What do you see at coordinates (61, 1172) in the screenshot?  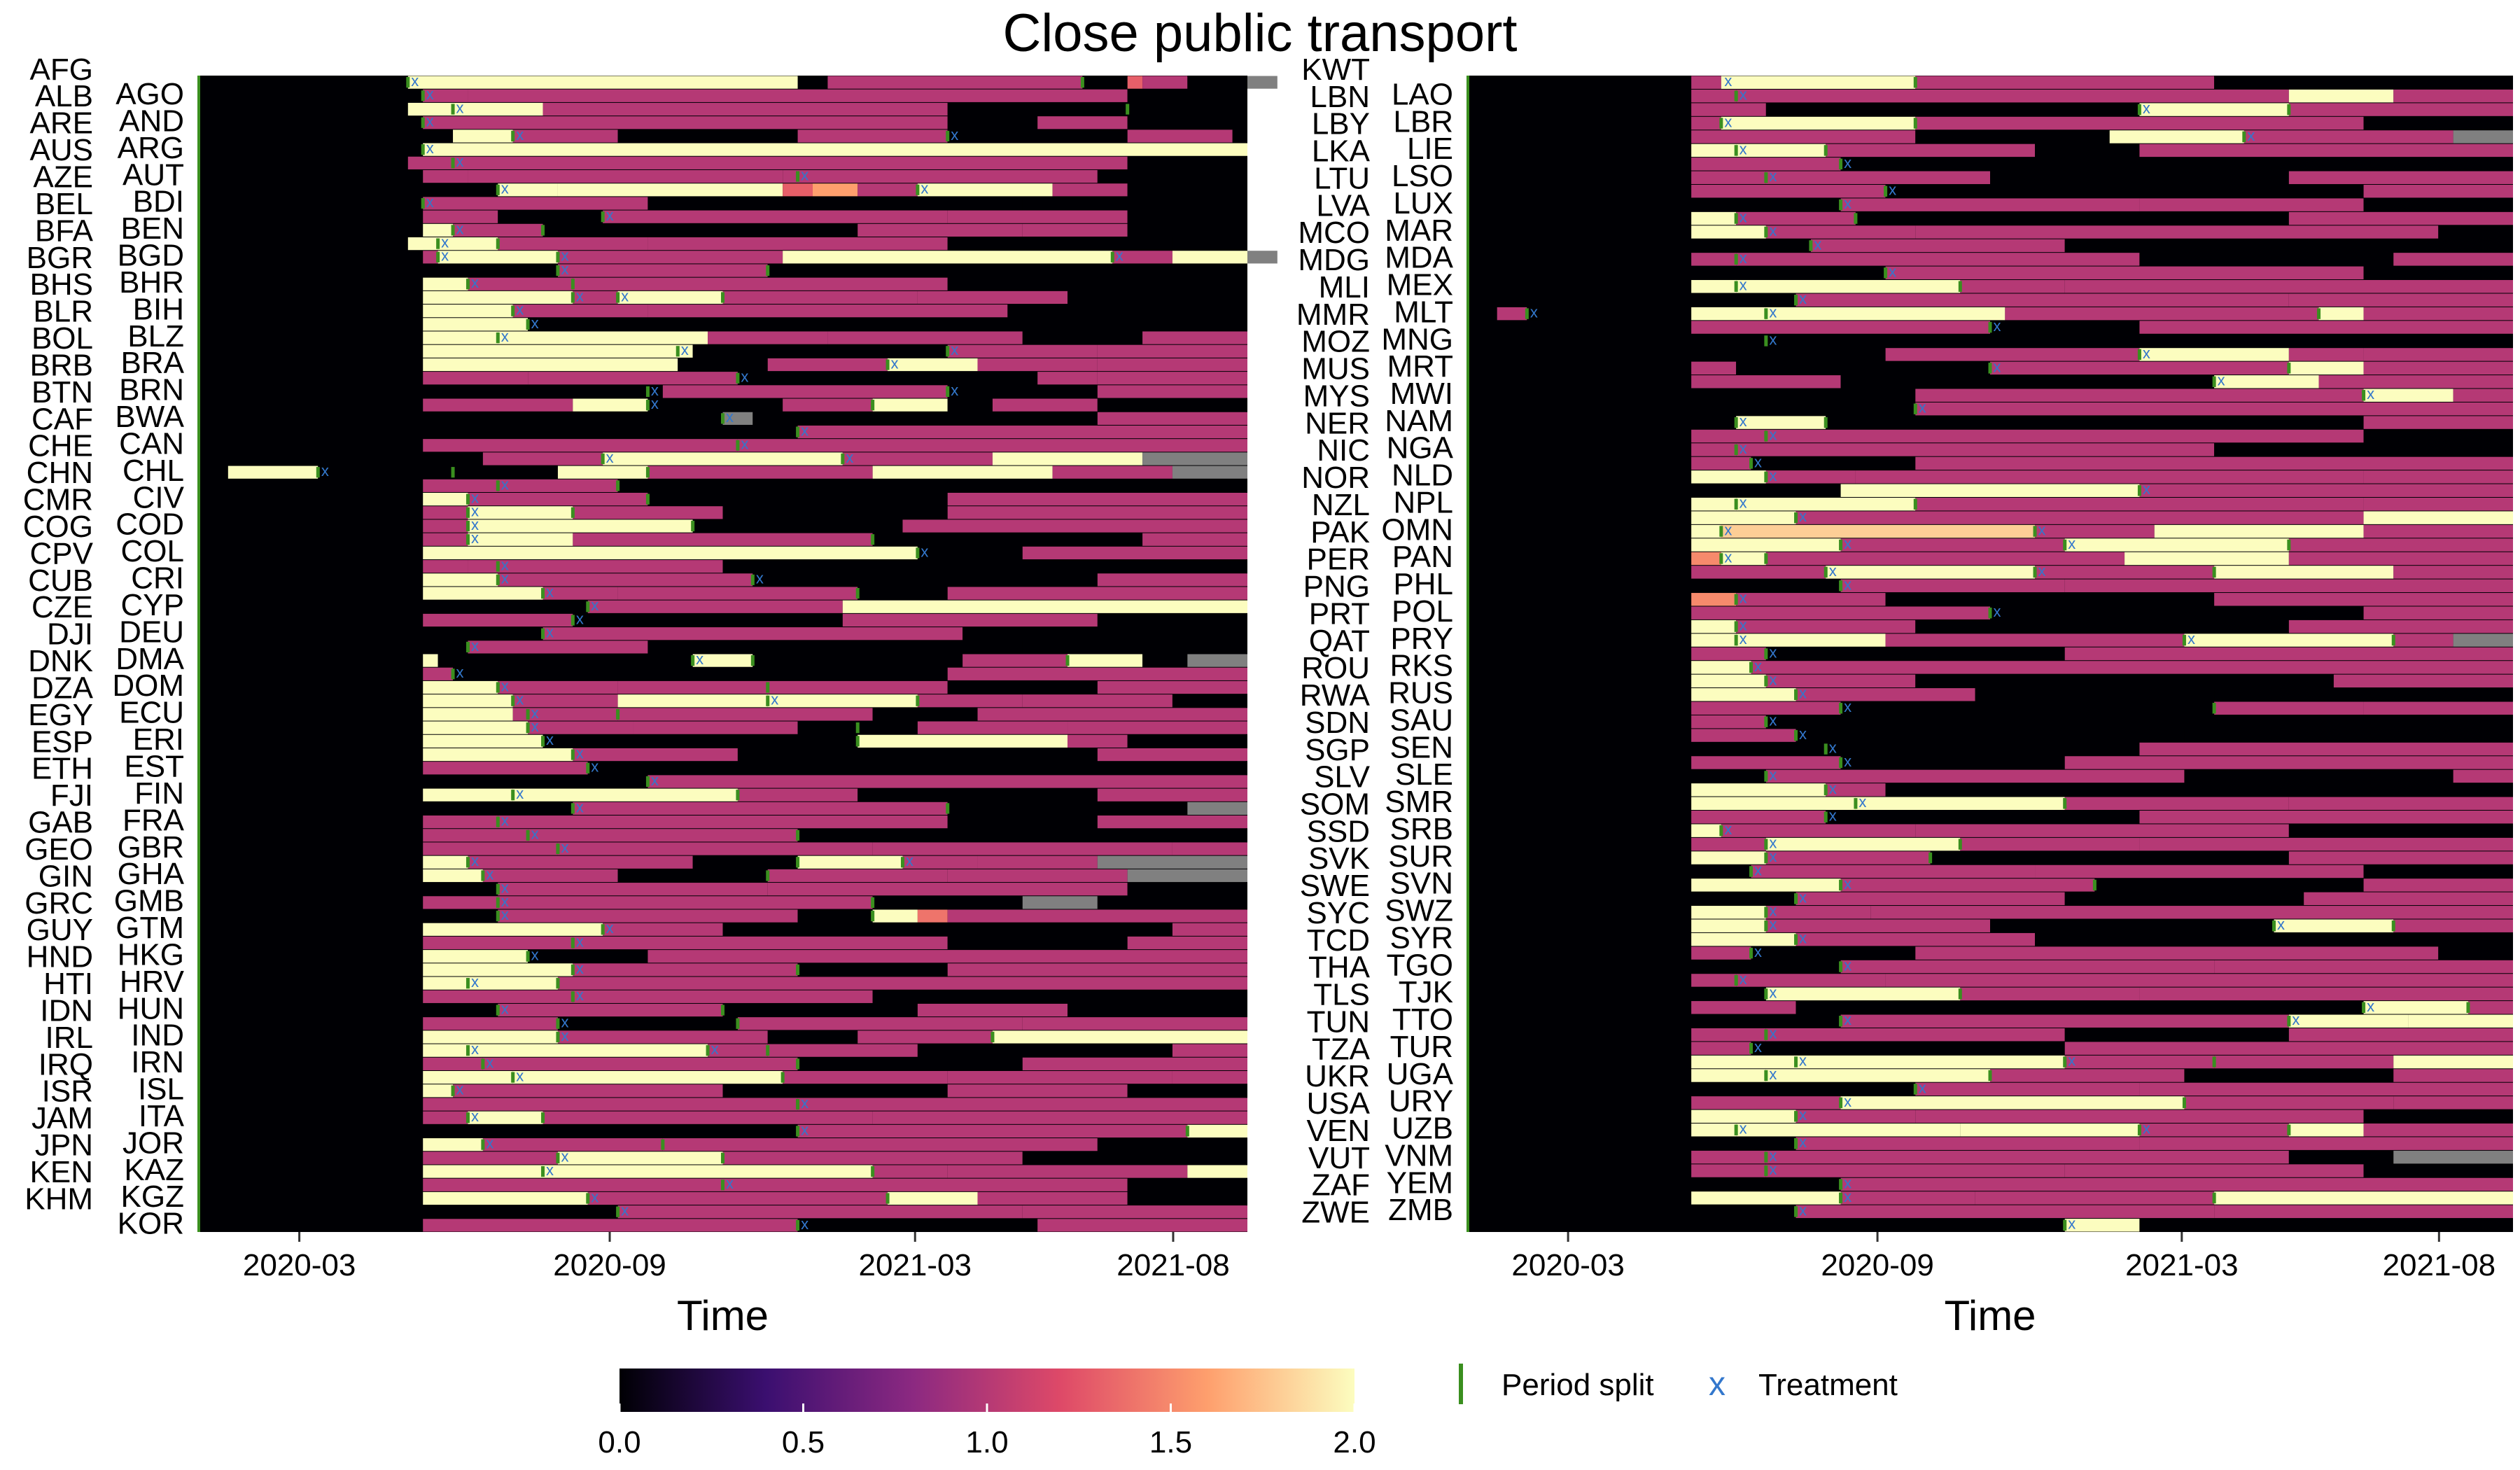 I see `country-tick-label: KEN` at bounding box center [61, 1172].